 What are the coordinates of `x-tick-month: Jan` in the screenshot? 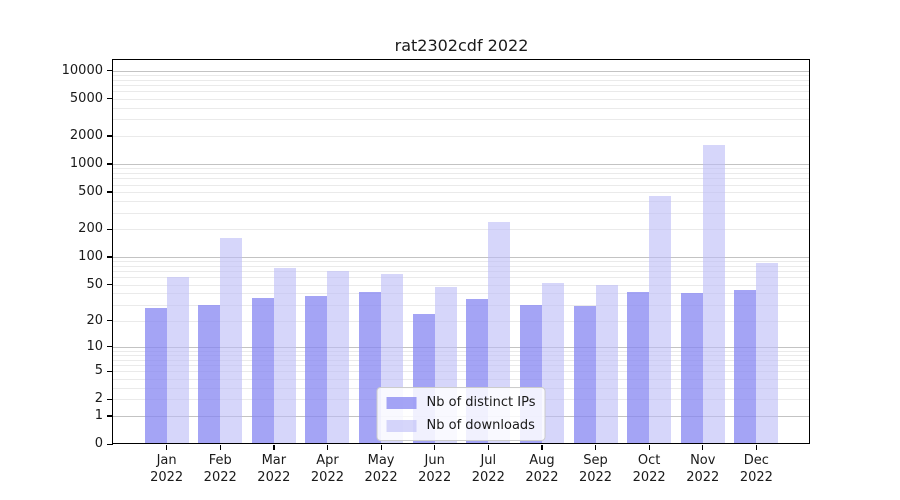 It's located at (166, 460).